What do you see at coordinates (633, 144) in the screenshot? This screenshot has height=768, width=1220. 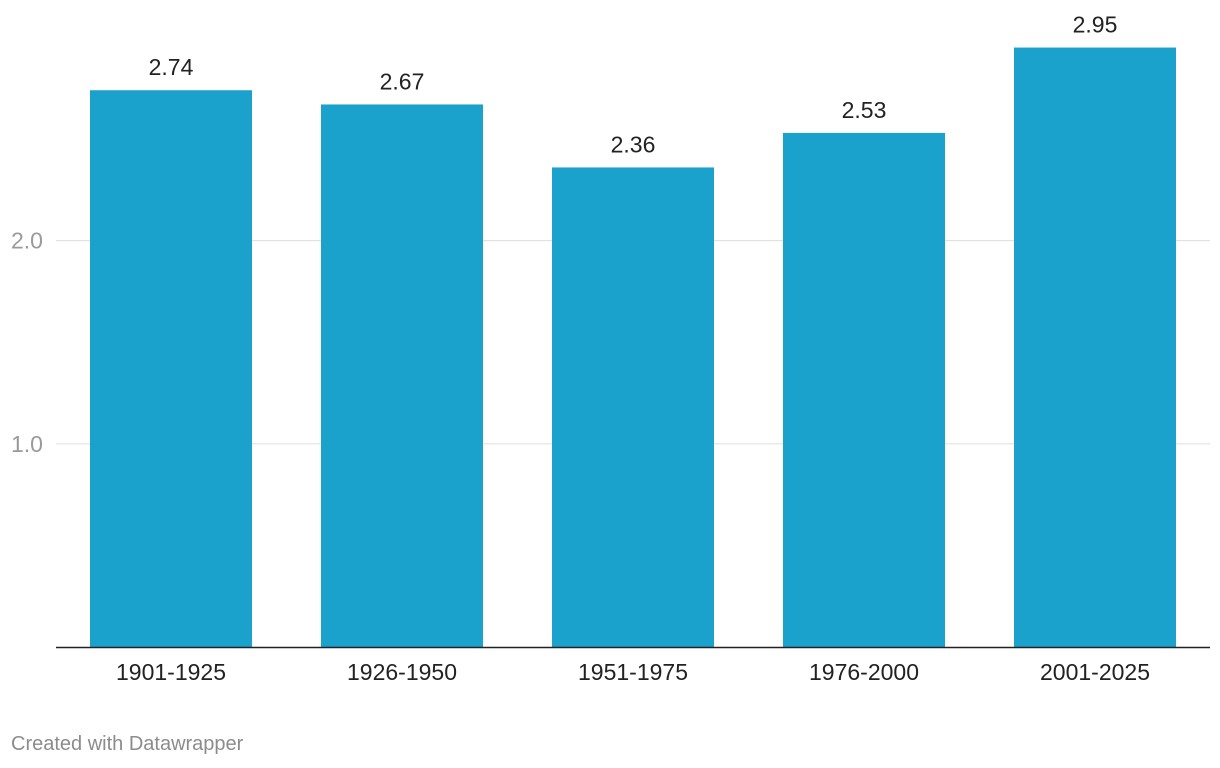 I see `data-label: 2.36` at bounding box center [633, 144].